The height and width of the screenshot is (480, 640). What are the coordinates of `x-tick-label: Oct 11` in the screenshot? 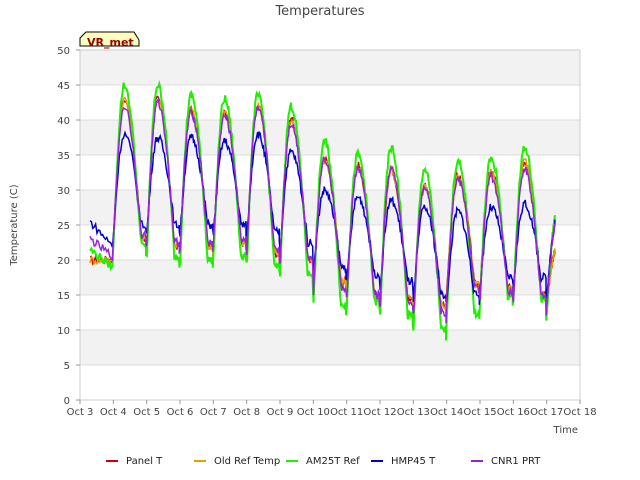 It's located at (346, 412).